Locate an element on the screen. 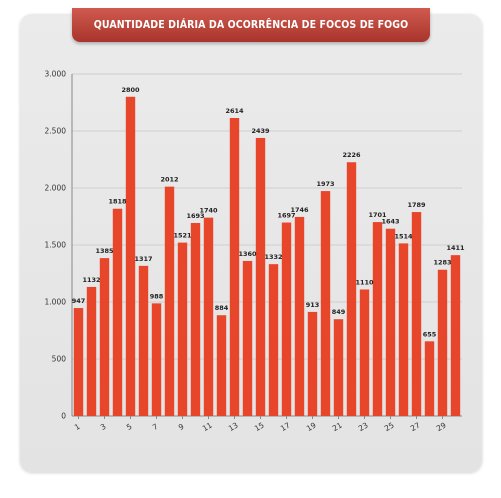 The width and height of the screenshot is (501, 498). data-label: 2800 is located at coordinates (130, 90).